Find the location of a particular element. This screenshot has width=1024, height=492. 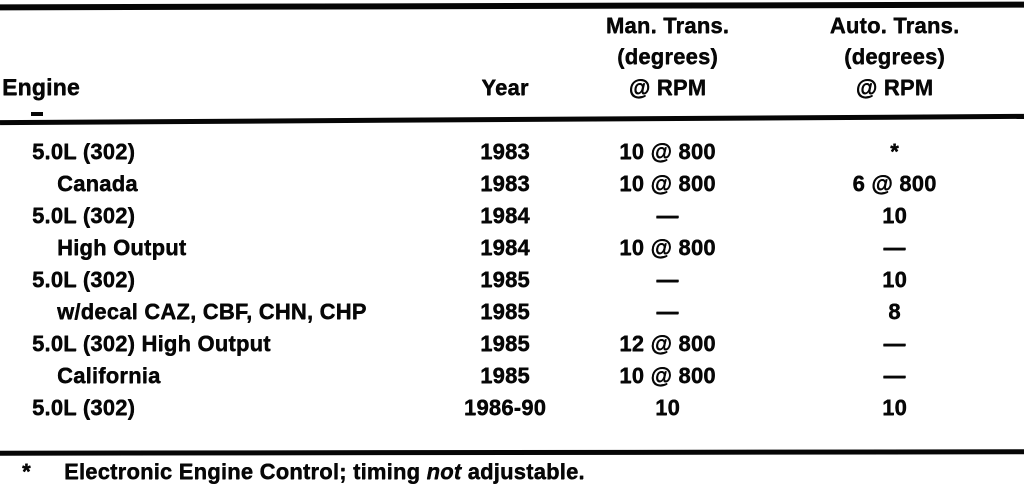

header-line: Auto. Trans. is located at coordinates (894, 25).